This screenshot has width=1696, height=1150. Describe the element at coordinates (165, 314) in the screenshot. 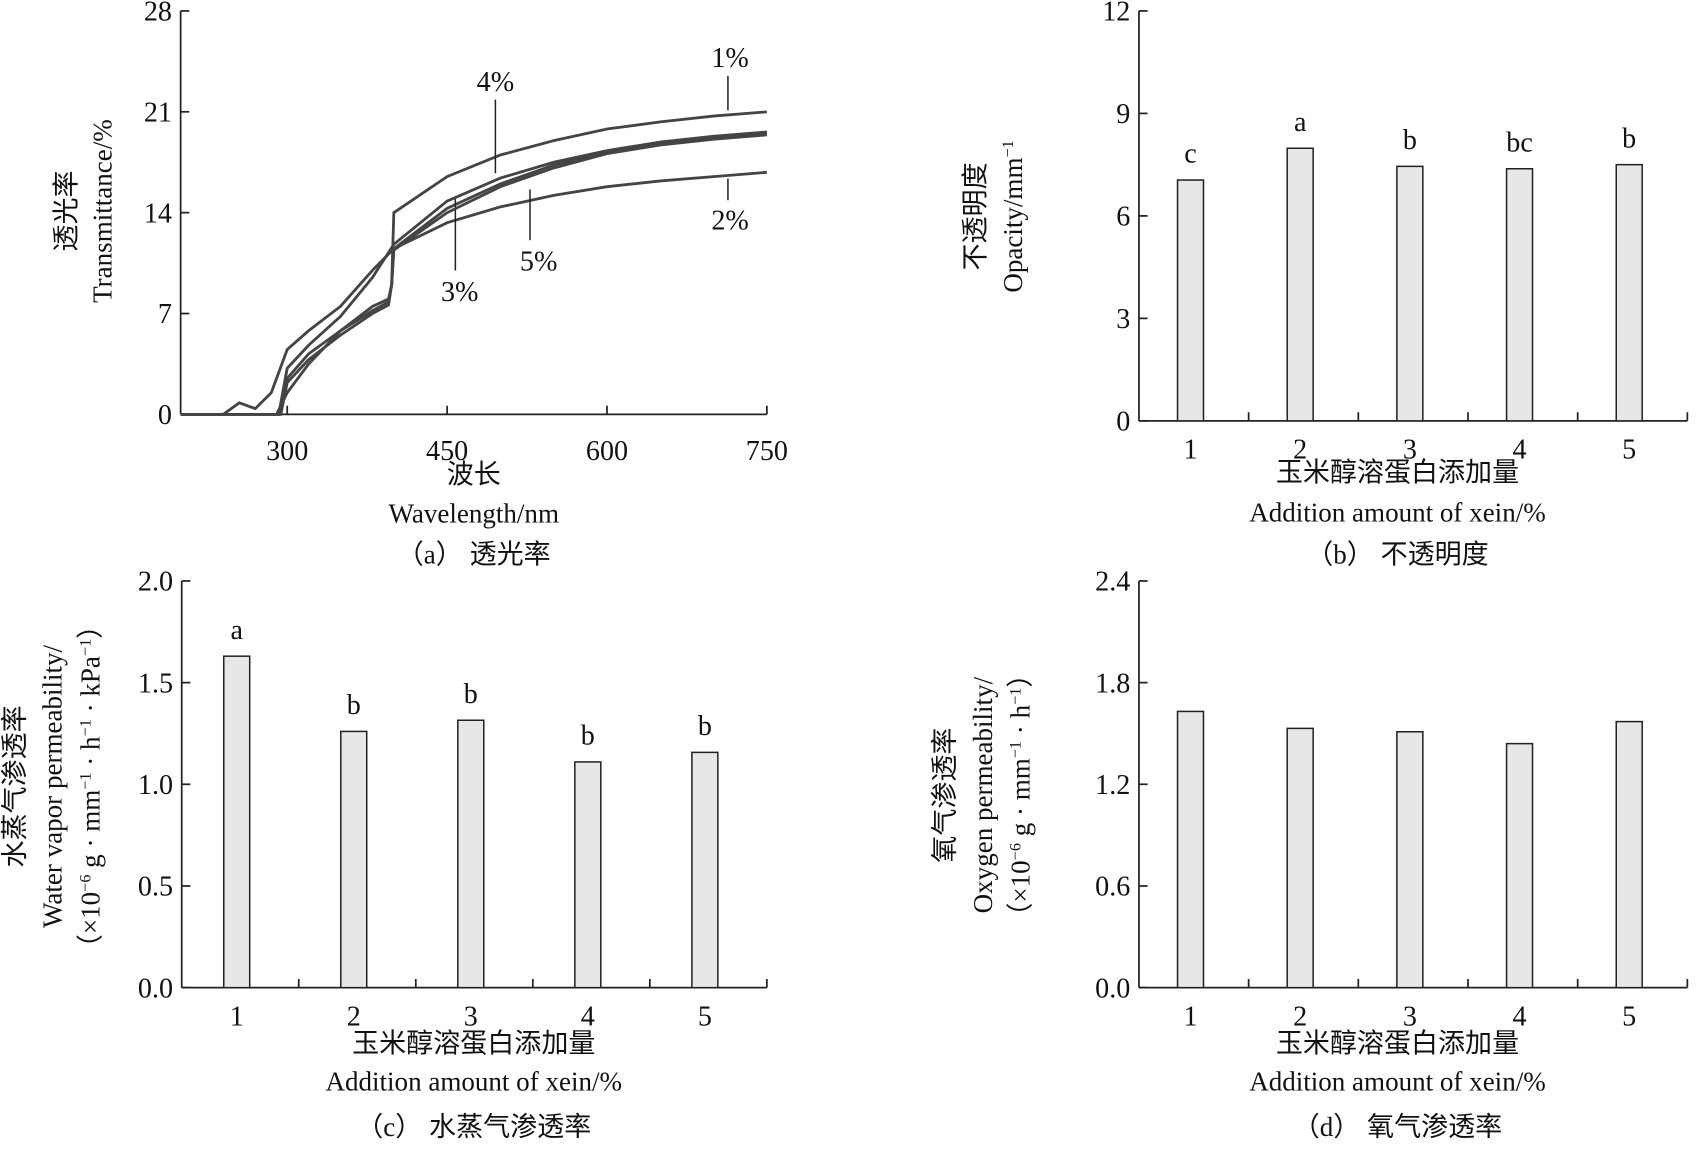

I see `y-tick-label: 7` at that location.